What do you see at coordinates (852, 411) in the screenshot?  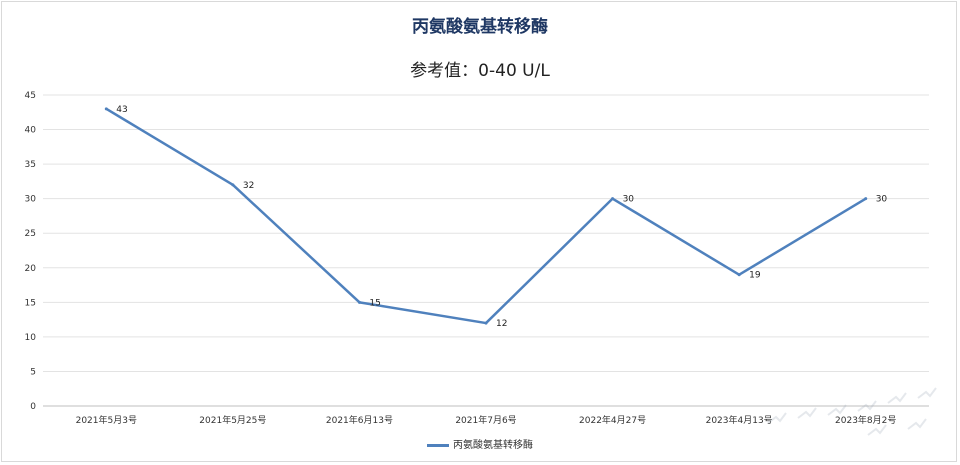 I see `watermark-birds` at bounding box center [852, 411].